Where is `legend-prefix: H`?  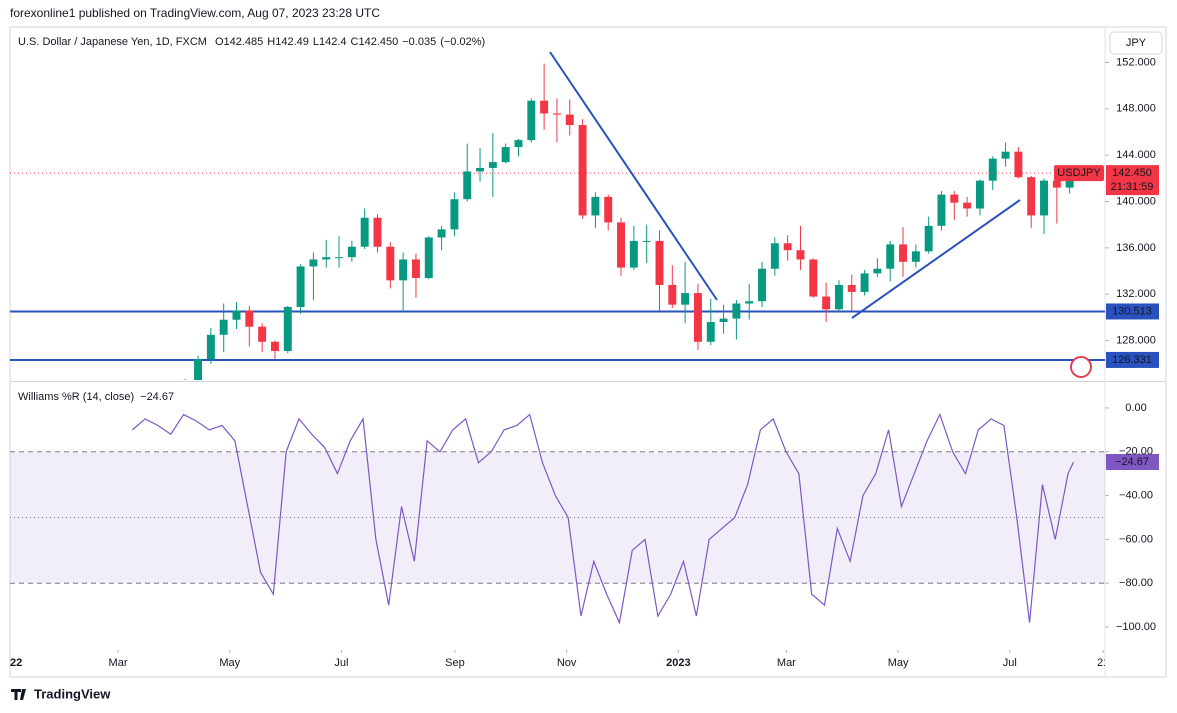 legend-prefix: H is located at coordinates (271, 42).